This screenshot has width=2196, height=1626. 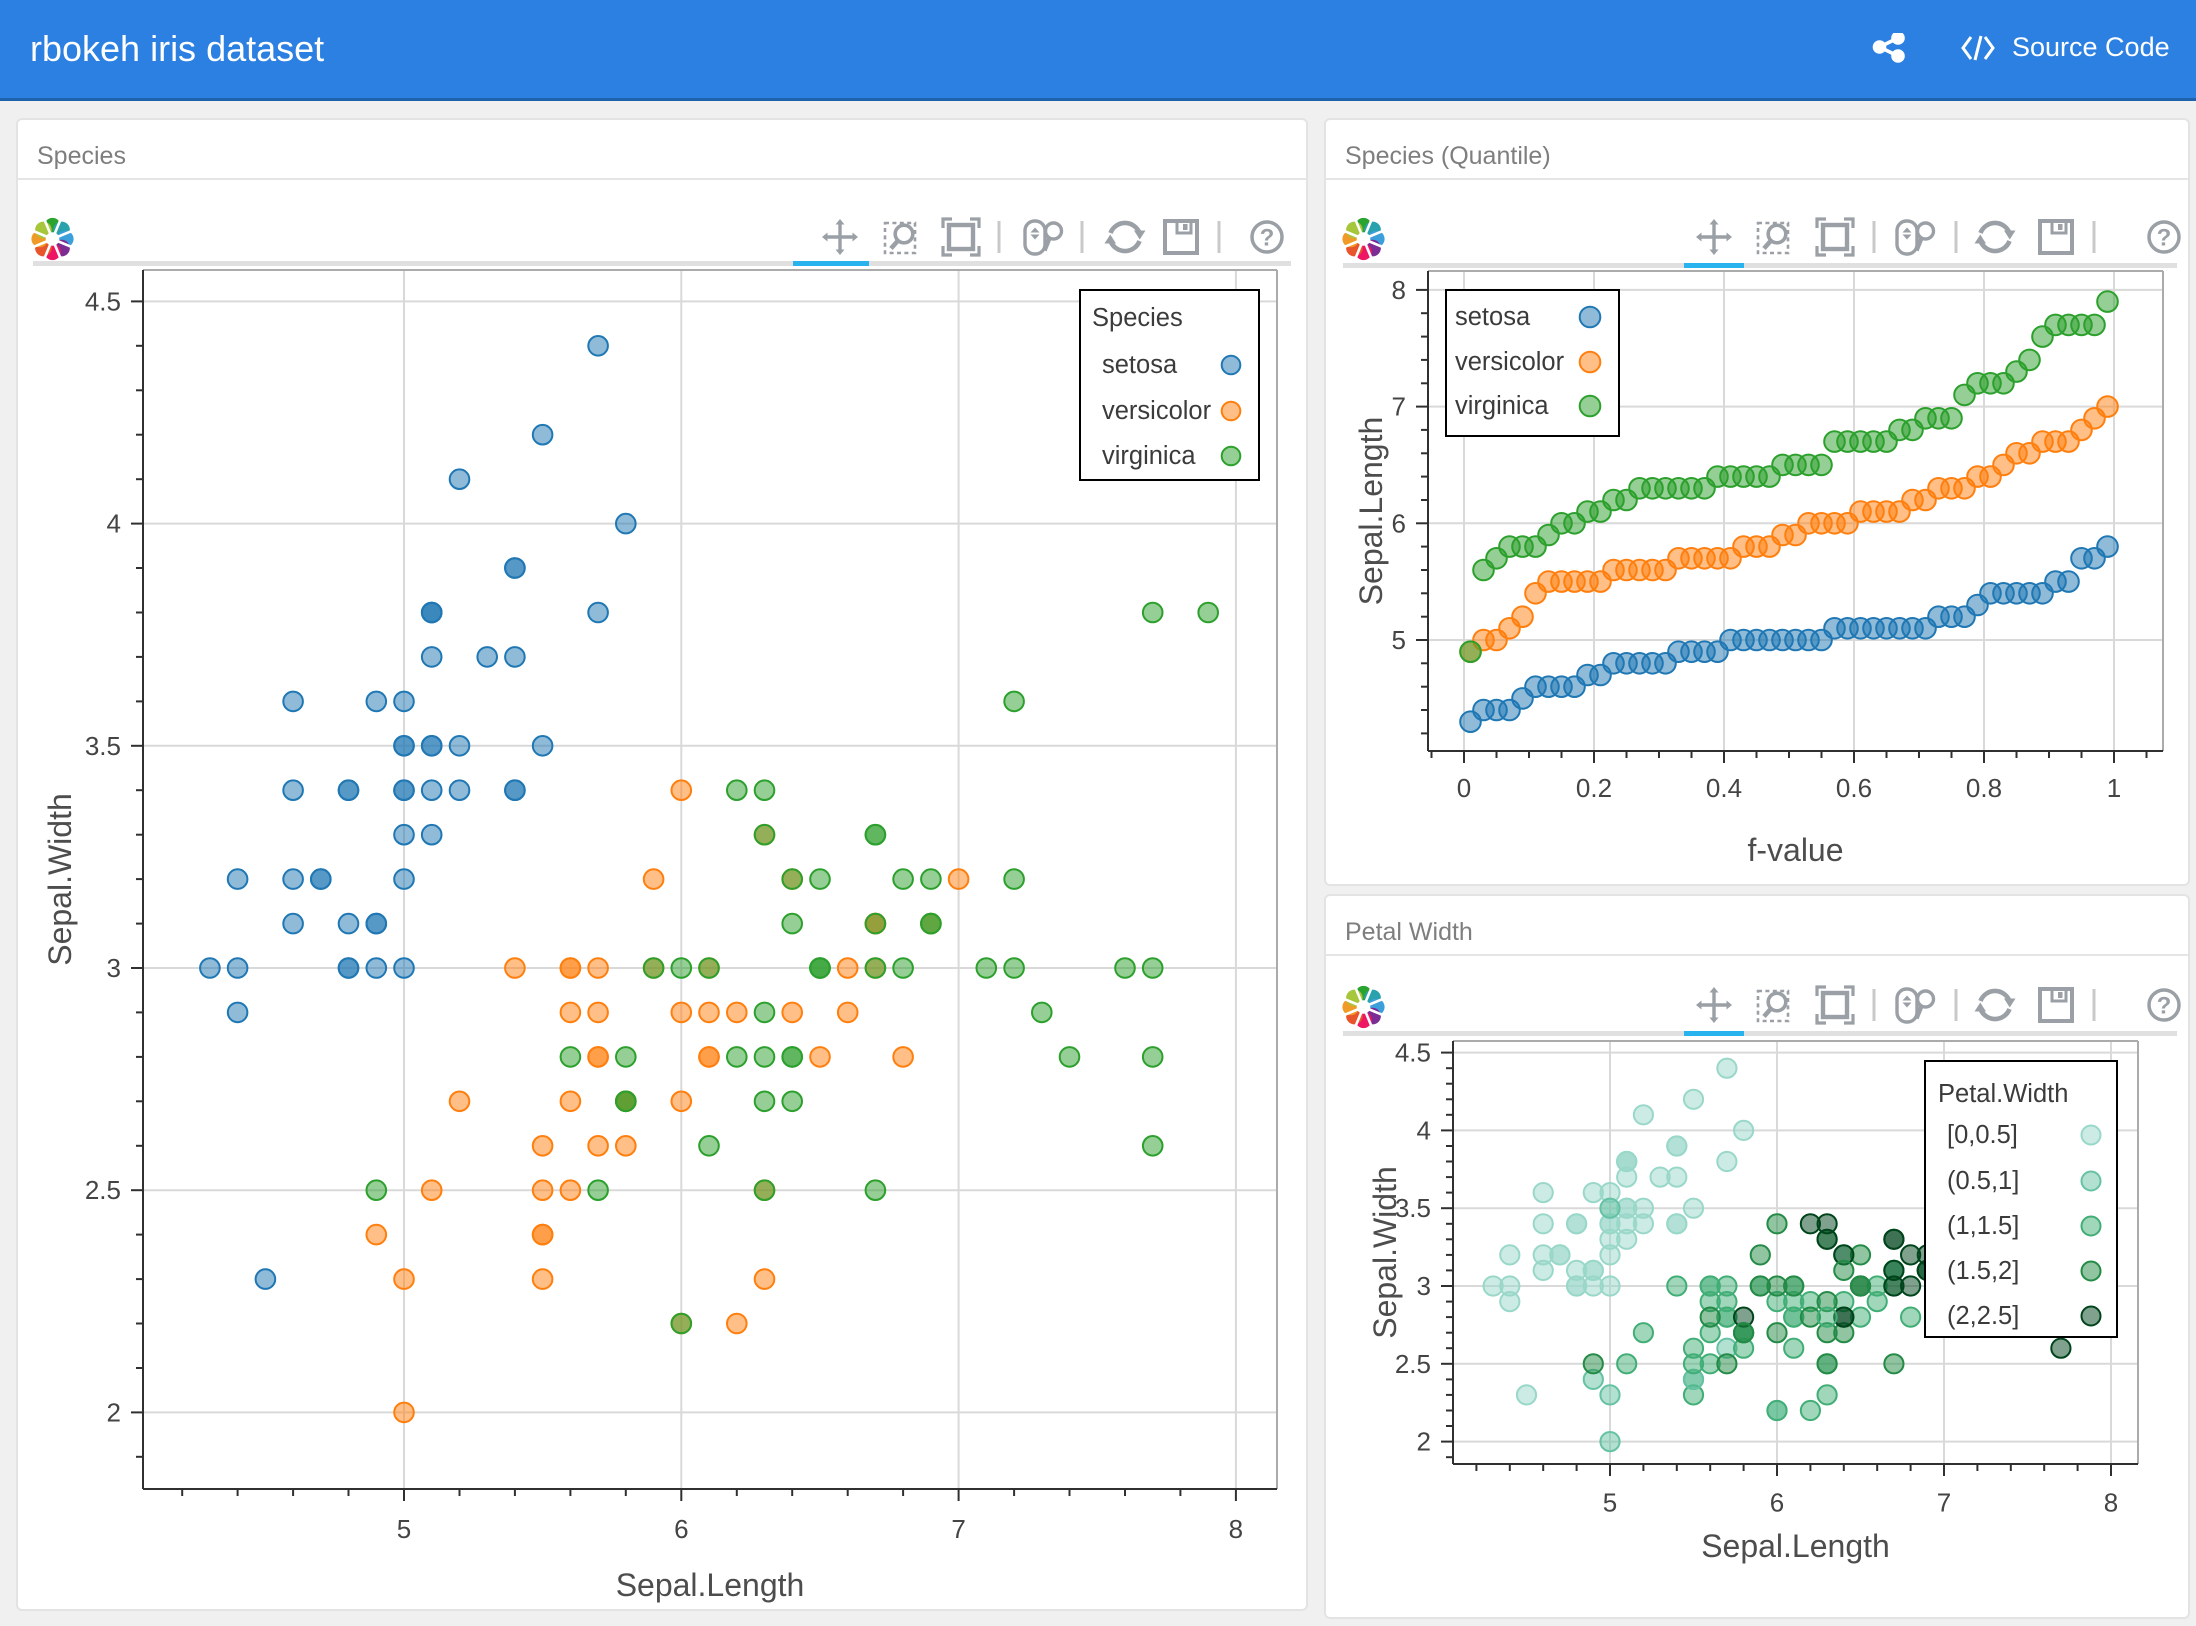 What do you see at coordinates (2003, 1094) in the screenshot?
I see `svg-text: Petal.Width` at bounding box center [2003, 1094].